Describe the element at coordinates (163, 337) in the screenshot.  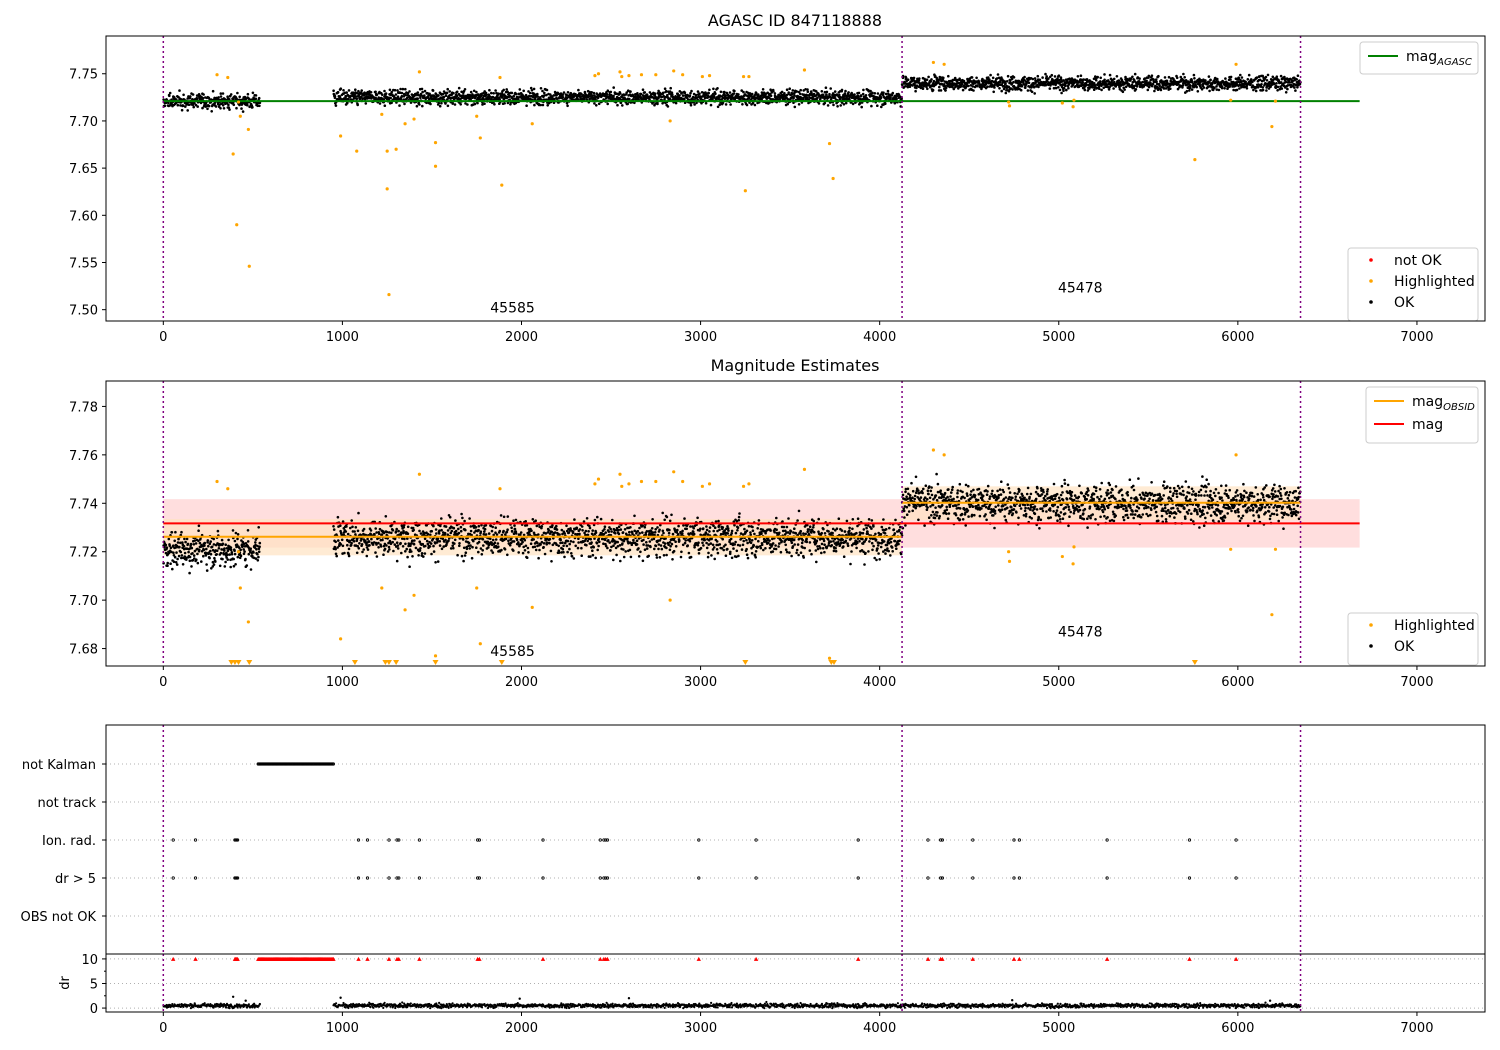
I see `x-tick-label: 0` at that location.